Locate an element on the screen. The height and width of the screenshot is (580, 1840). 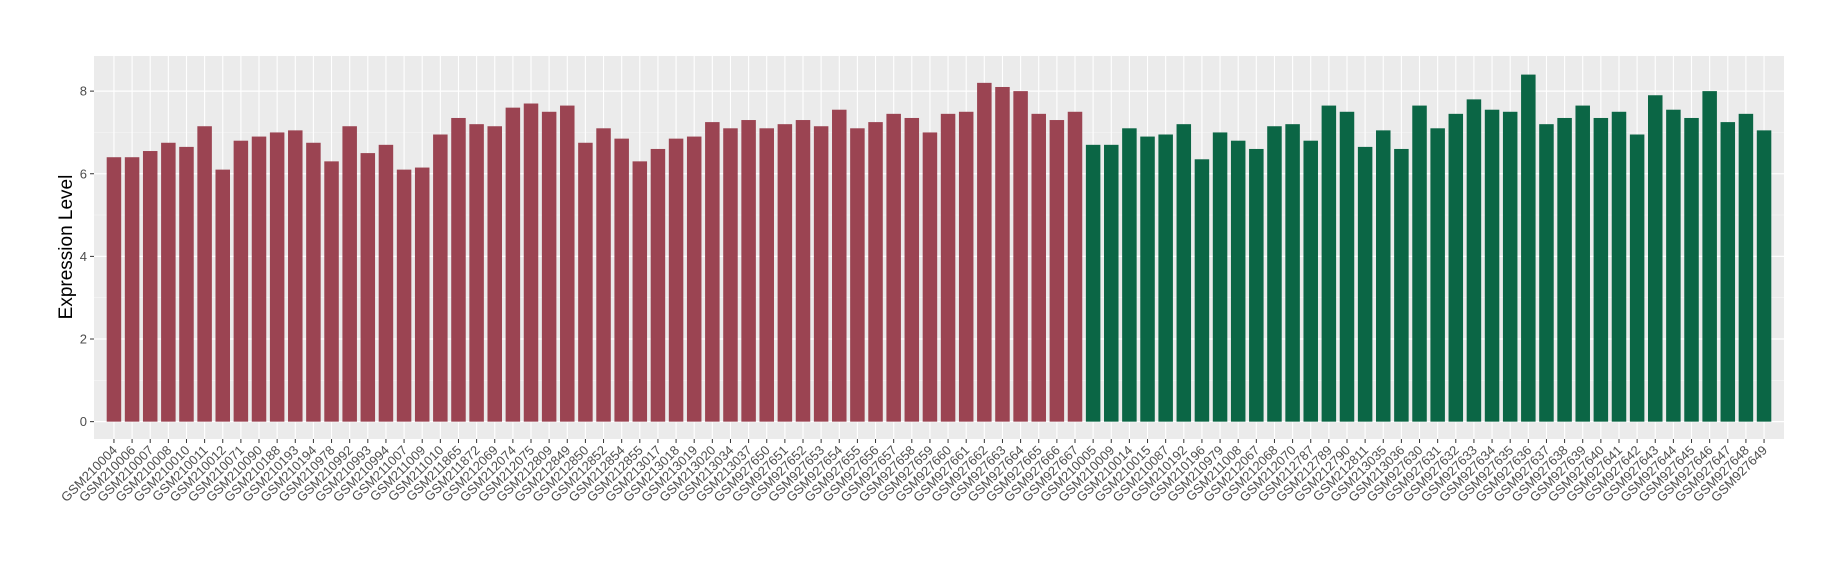
y-tick-label: 8 is located at coordinates (83, 91).